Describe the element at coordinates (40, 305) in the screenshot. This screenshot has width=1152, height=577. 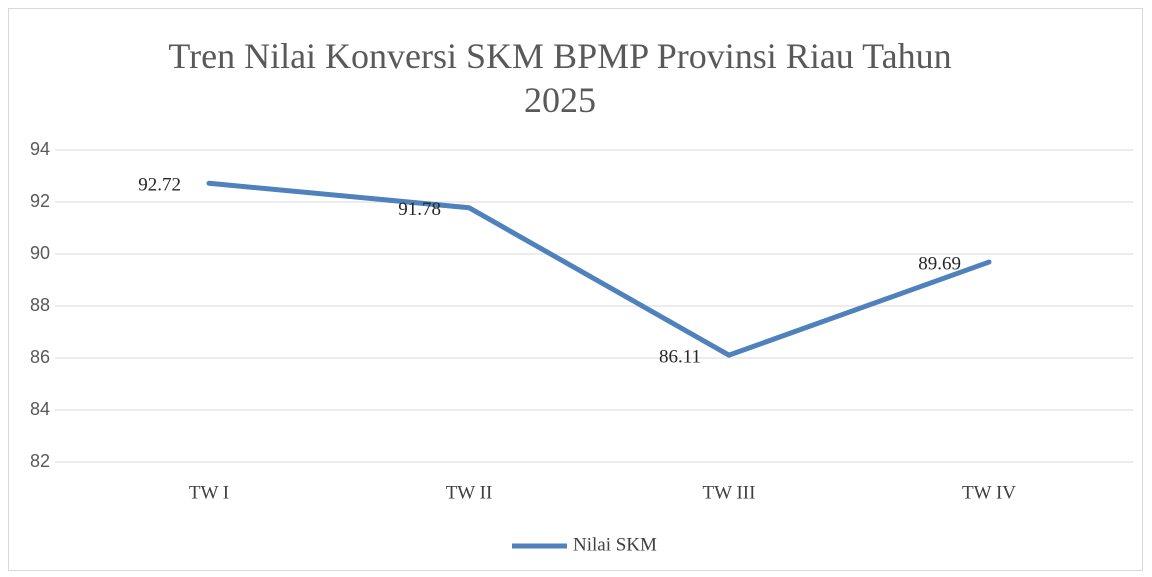
I see `y-tick-label: 88` at that location.